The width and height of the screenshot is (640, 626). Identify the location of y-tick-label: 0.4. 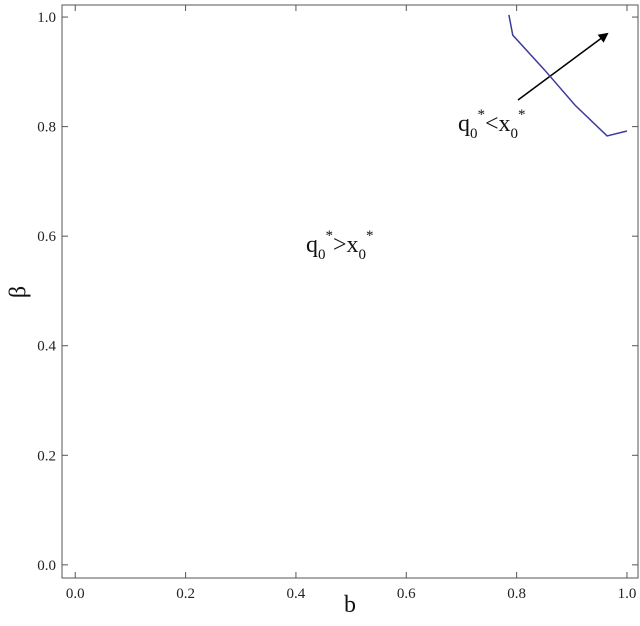
(46, 347).